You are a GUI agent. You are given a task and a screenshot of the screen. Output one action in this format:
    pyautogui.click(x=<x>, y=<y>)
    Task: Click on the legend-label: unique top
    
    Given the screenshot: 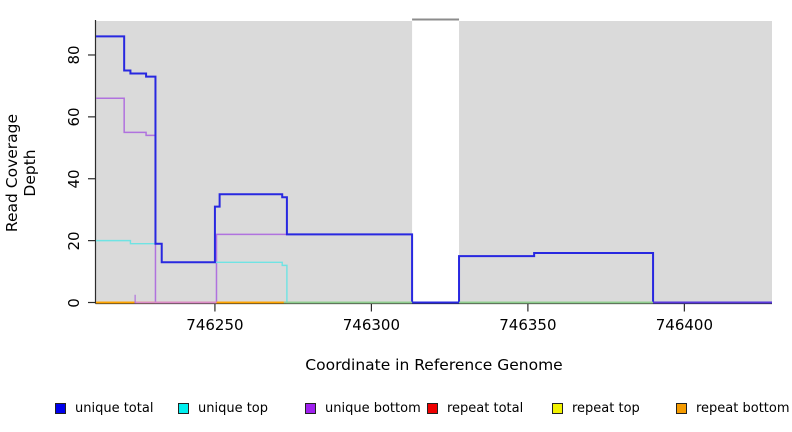 What is the action you would take?
    pyautogui.click(x=233, y=408)
    